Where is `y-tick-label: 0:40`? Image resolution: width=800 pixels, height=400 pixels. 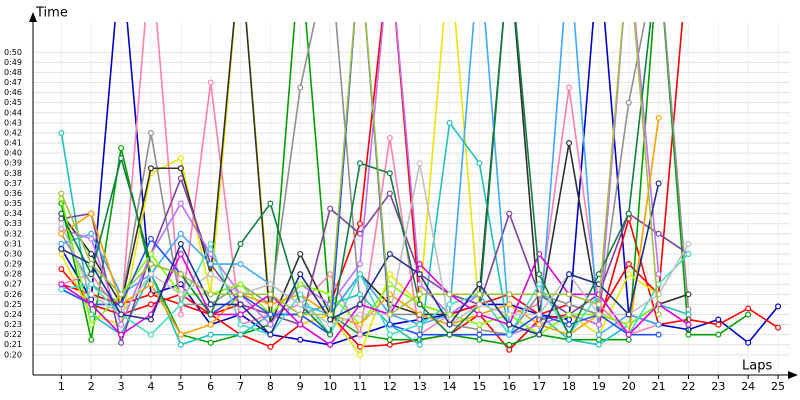 y-tick-label: 0:40 is located at coordinates (13, 153).